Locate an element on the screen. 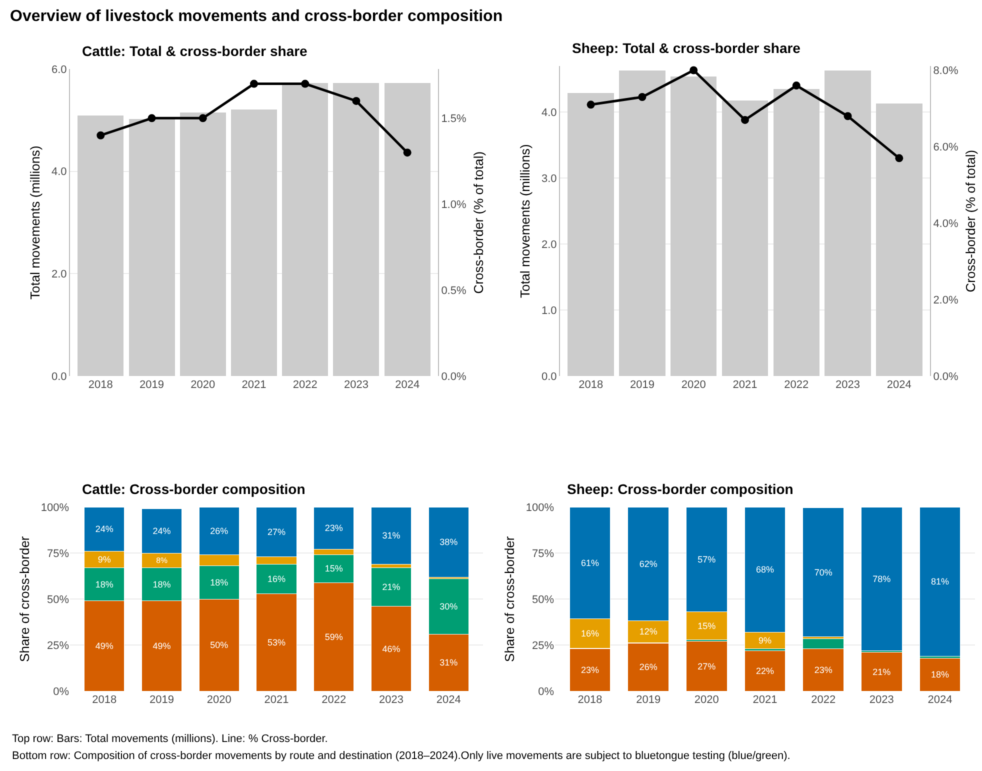 The height and width of the screenshot is (771, 982). y2-tick-label: 4.0% is located at coordinates (945, 224).